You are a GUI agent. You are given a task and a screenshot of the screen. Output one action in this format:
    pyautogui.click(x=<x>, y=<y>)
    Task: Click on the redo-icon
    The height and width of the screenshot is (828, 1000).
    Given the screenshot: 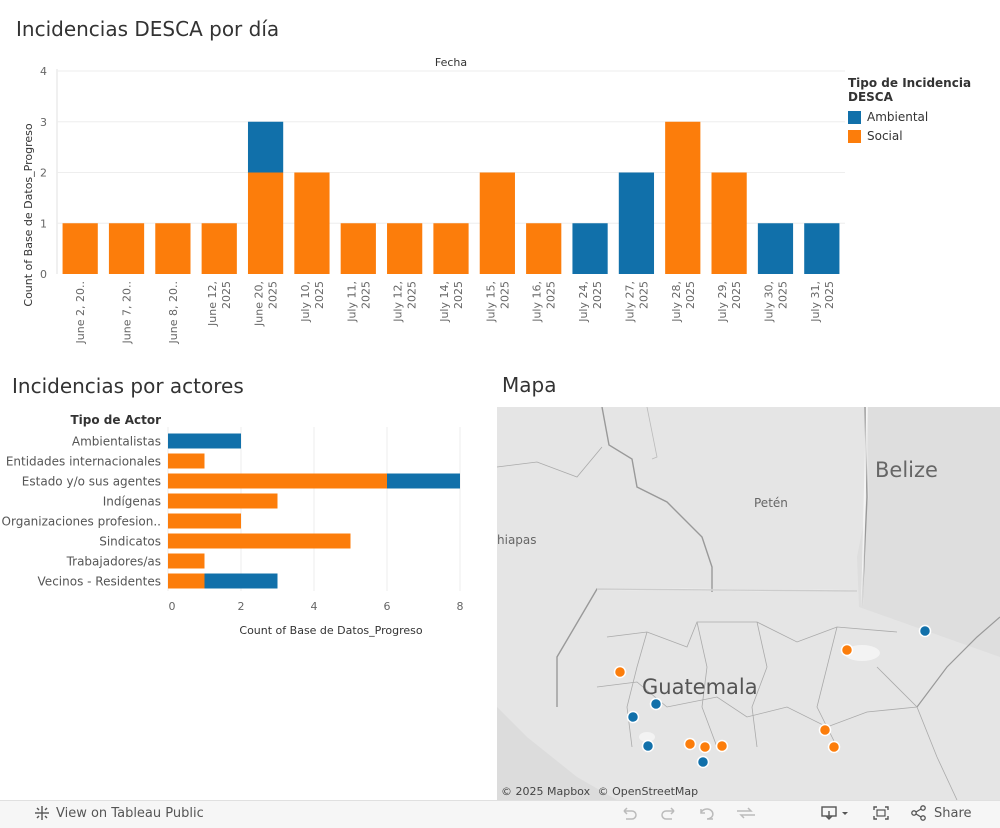 What is the action you would take?
    pyautogui.click(x=668, y=813)
    